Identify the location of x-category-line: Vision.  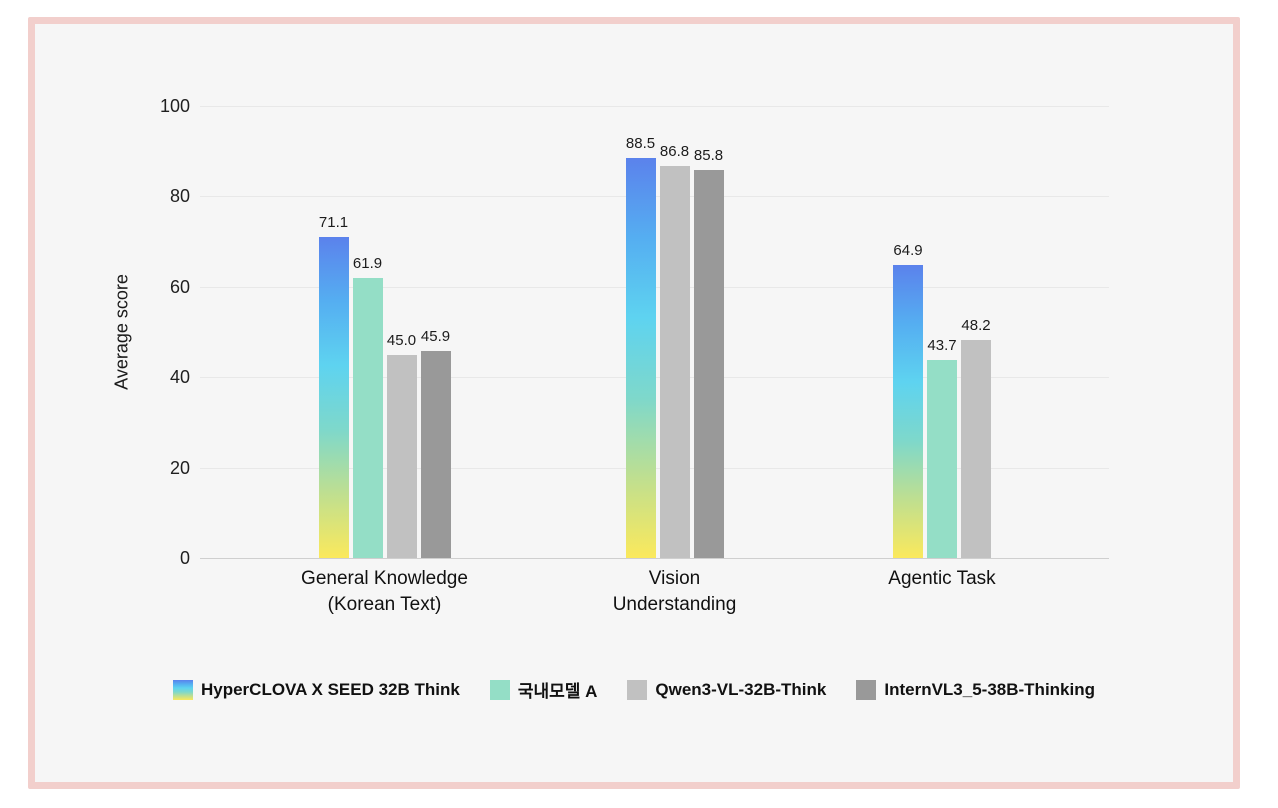
(674, 578).